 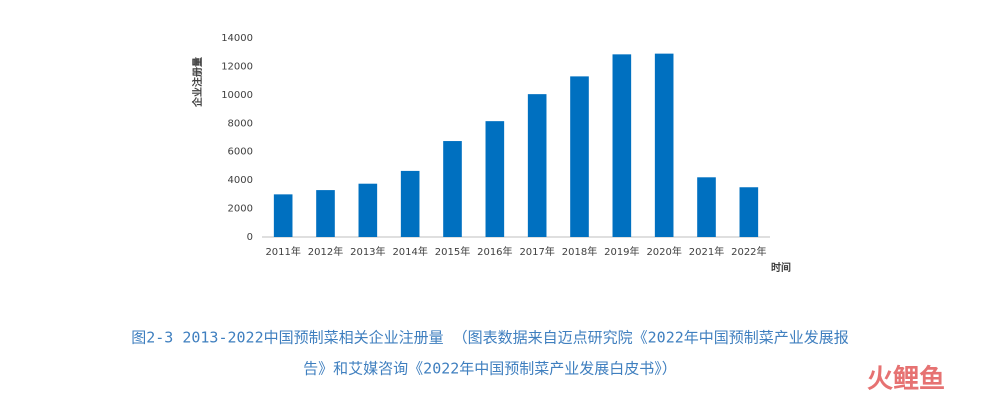 I want to click on y-tick-label: 14000, so click(x=237, y=38).